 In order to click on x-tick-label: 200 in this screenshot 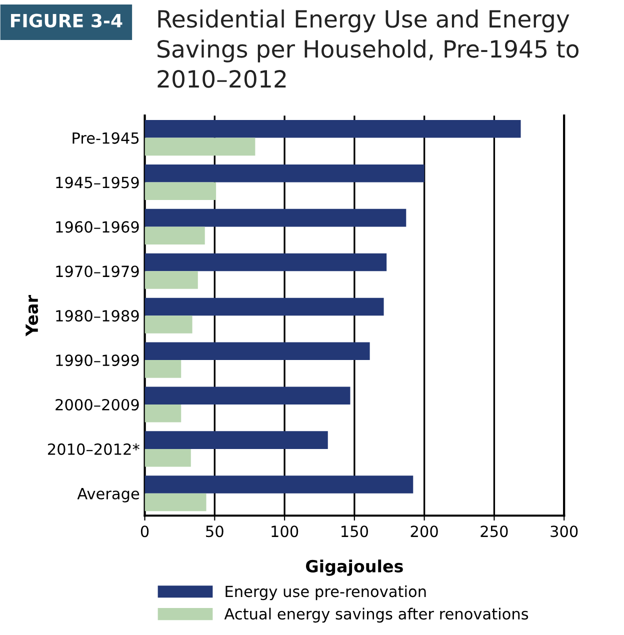, I will do `click(424, 532)`.